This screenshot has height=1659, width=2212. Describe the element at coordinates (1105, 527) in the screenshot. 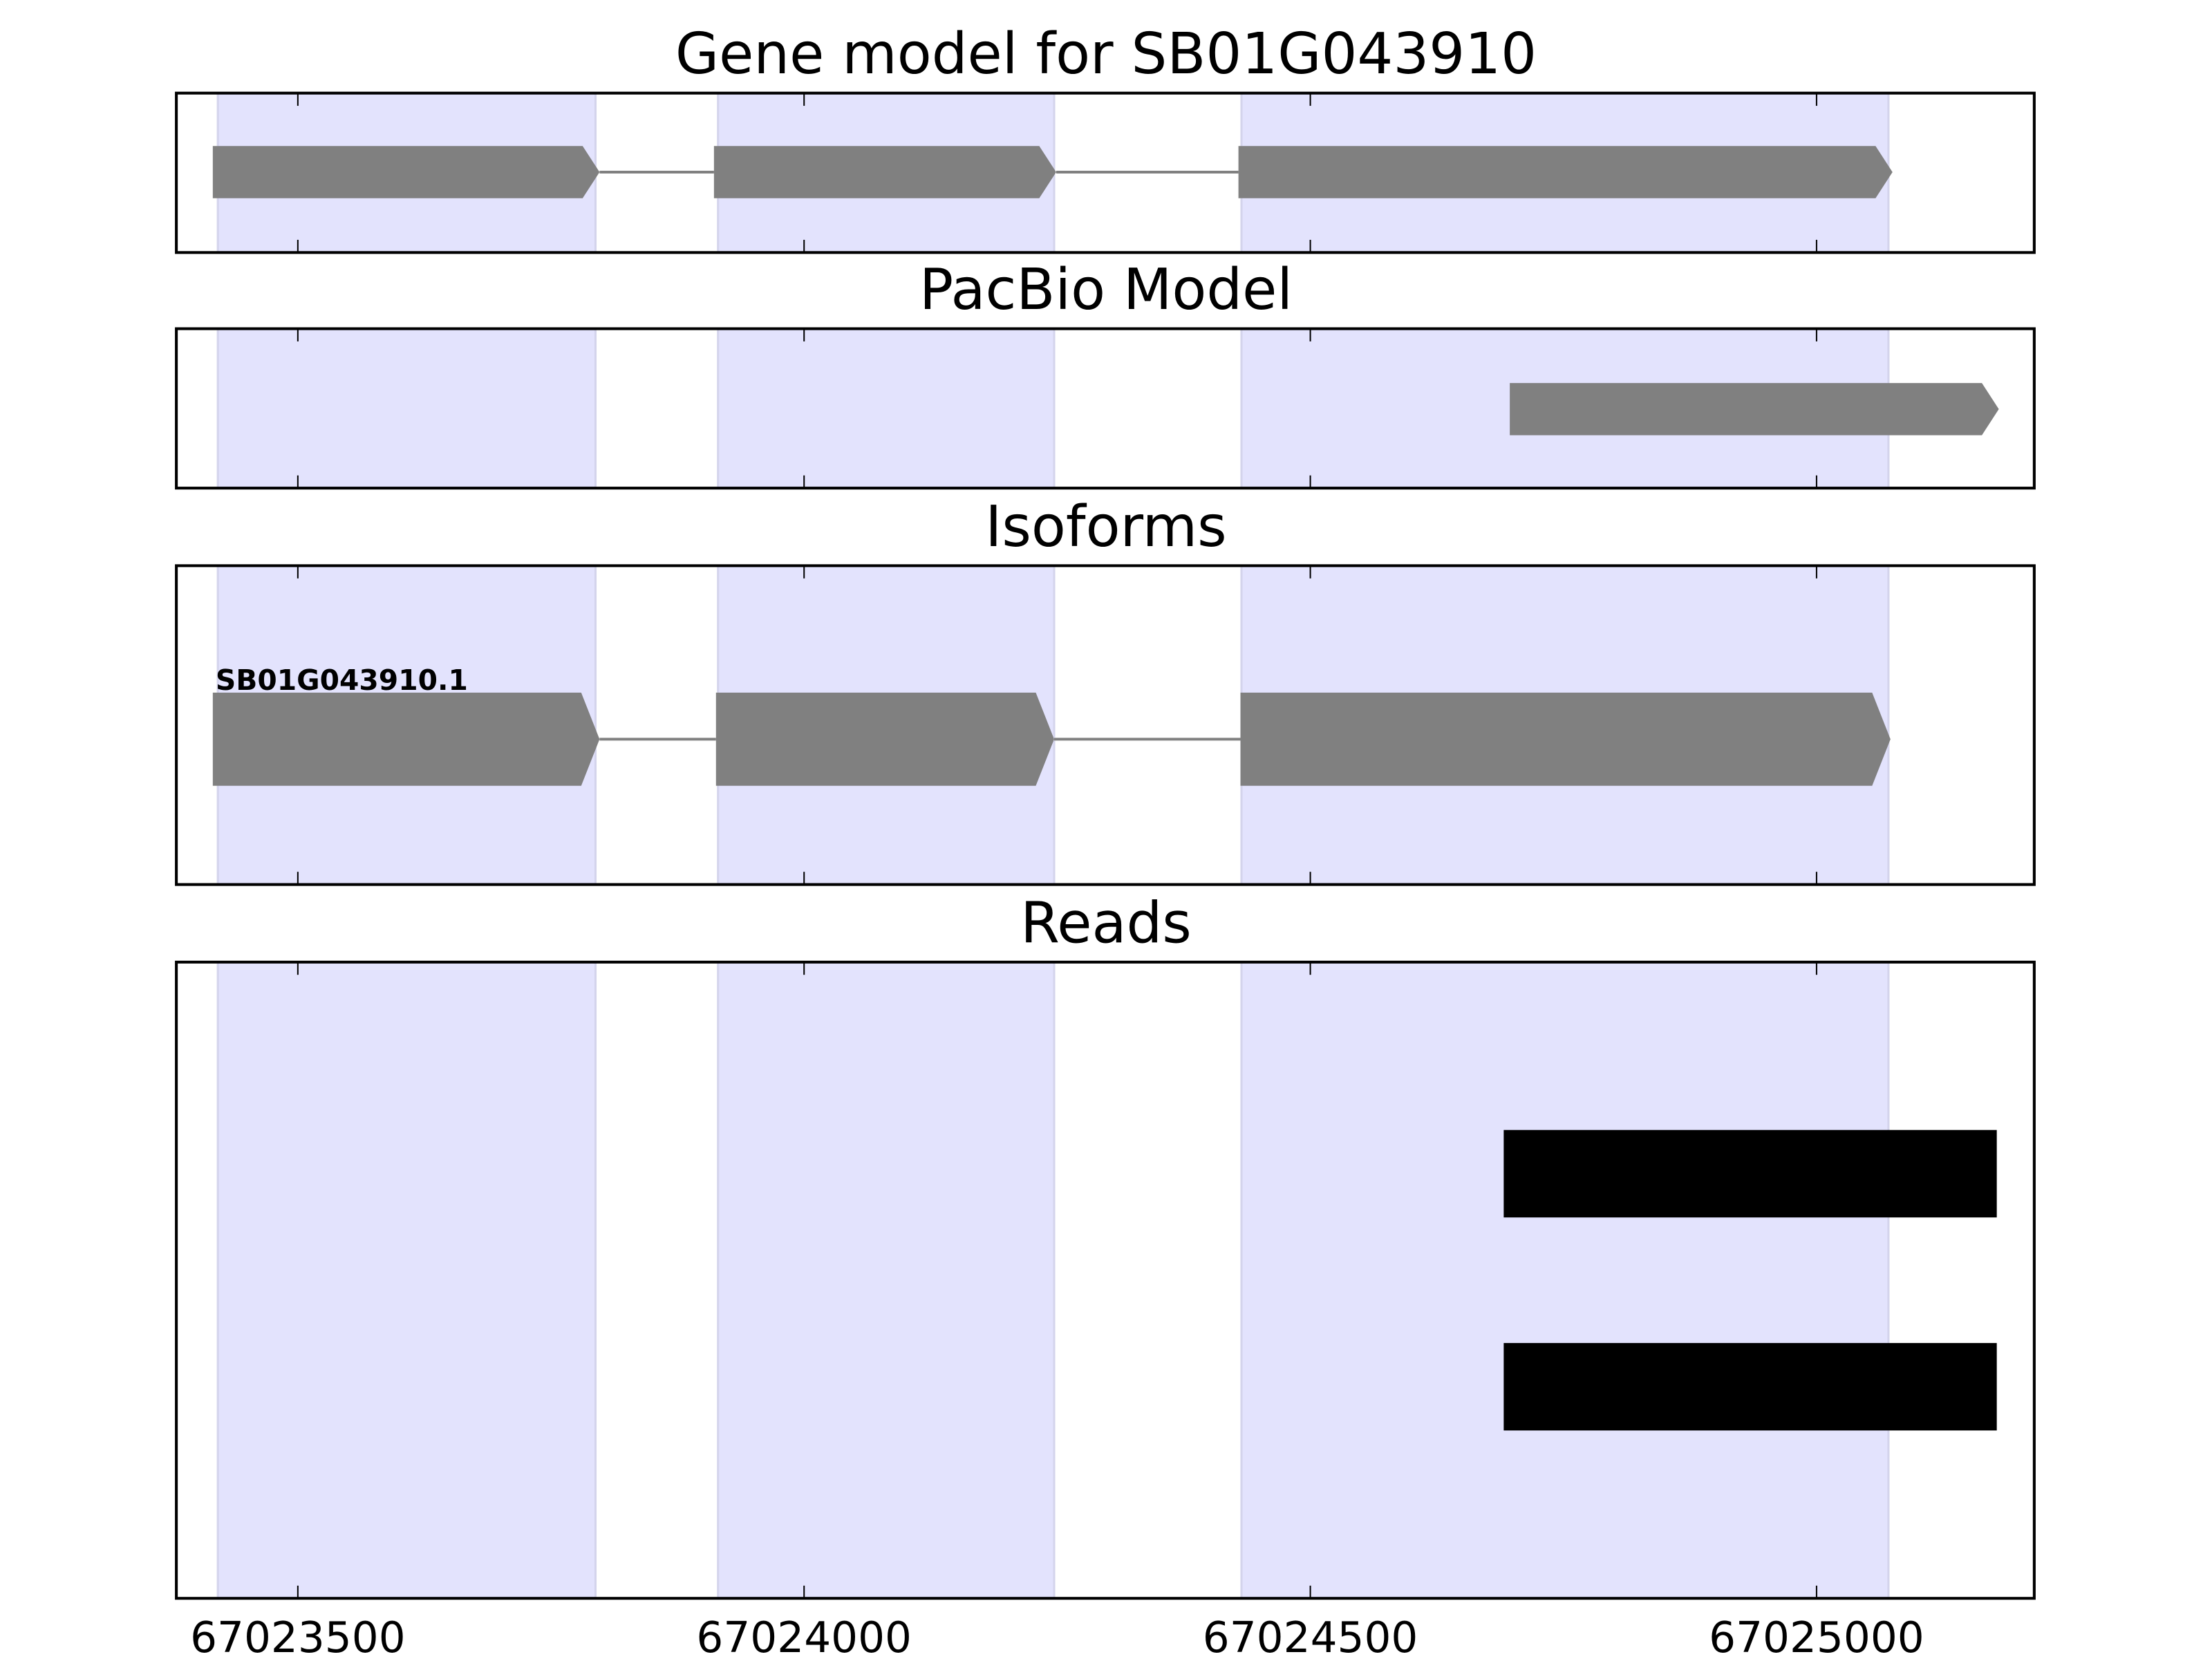

I see `panel-title: Isoforms` at that location.